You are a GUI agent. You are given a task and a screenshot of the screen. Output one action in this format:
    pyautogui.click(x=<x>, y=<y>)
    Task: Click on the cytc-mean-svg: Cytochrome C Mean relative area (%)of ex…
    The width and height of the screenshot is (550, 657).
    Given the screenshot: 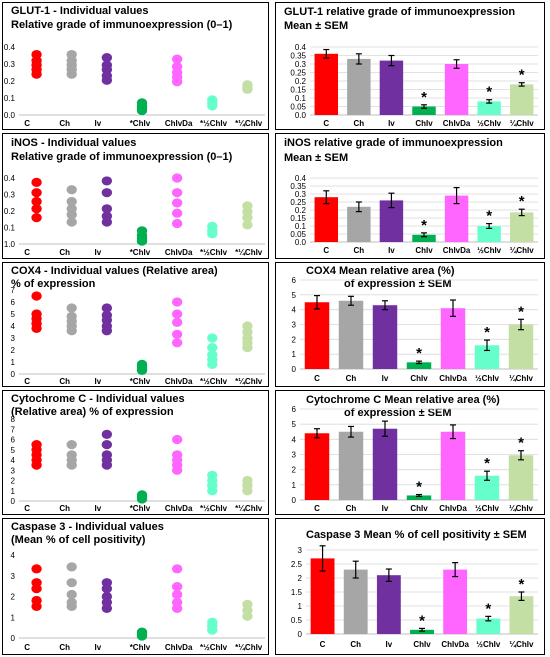 What is the action you would take?
    pyautogui.click(x=415, y=453)
    